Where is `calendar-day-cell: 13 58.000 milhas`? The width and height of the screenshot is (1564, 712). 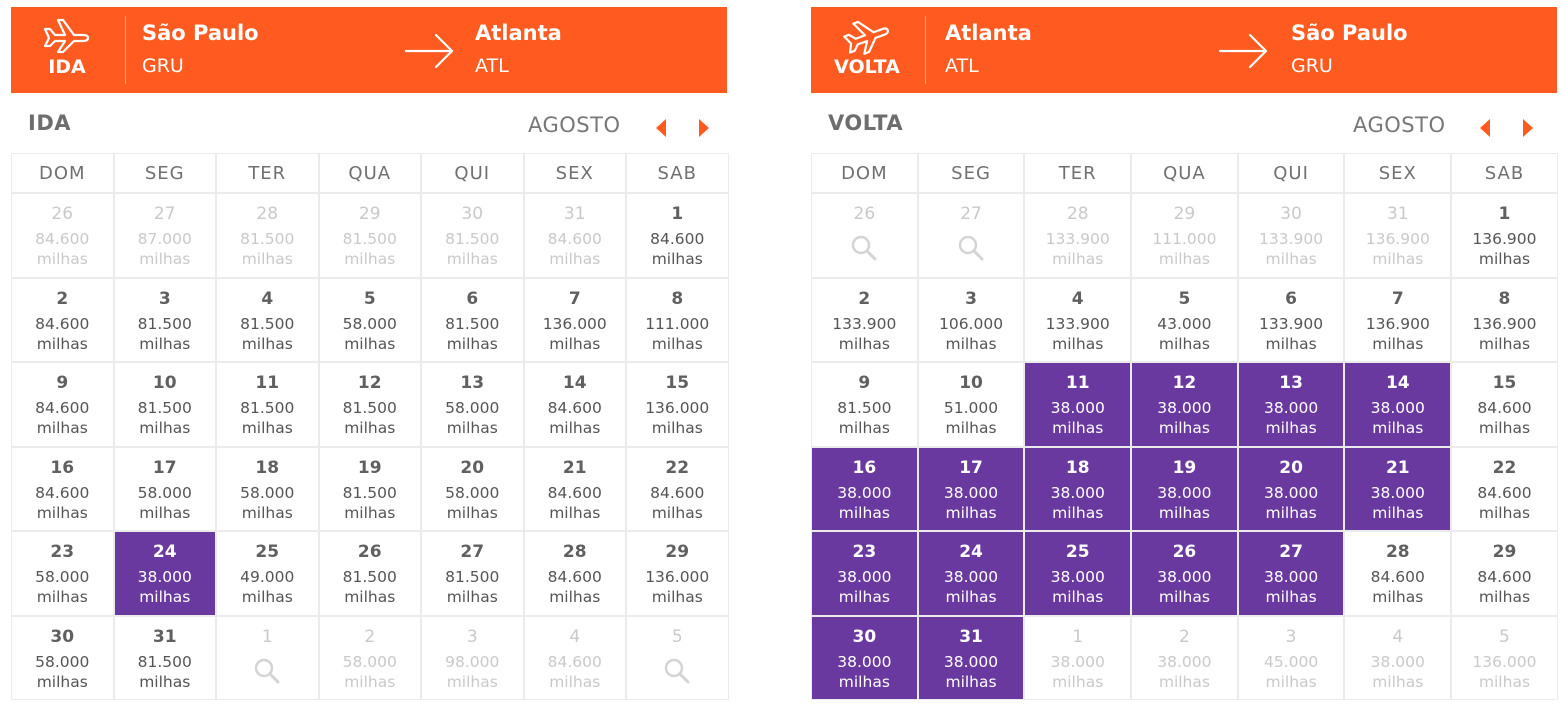 calendar-day-cell: 13 58.000 milhas is located at coordinates (472, 404).